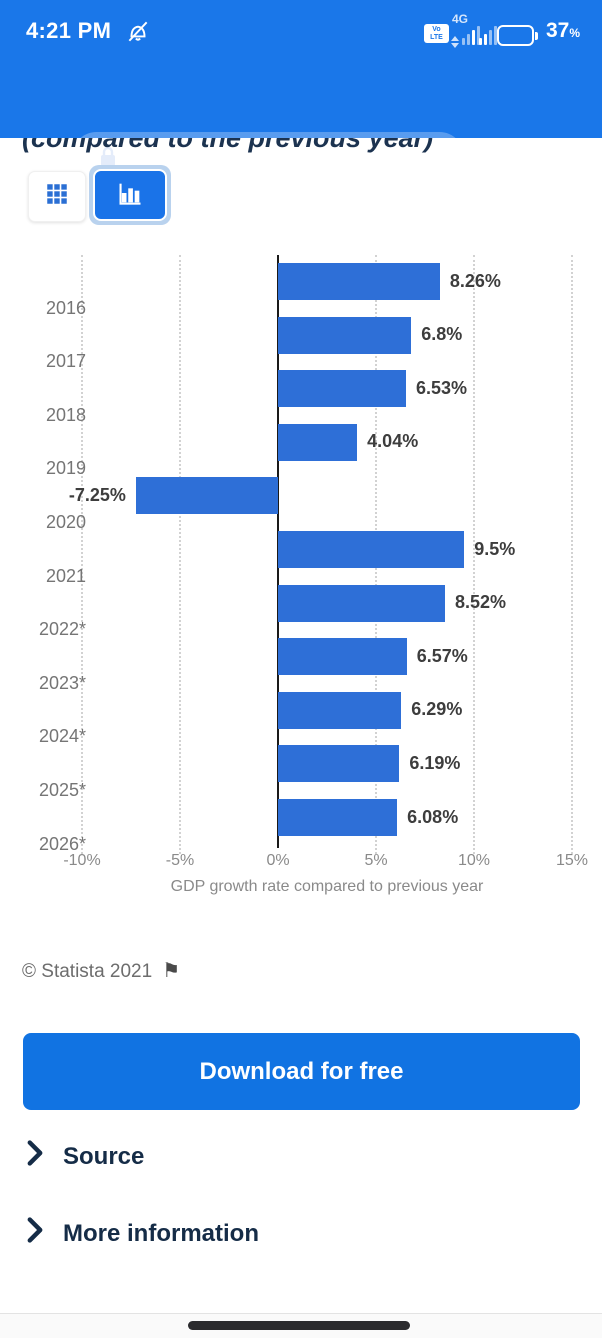 The width and height of the screenshot is (602, 1338). I want to click on table-icon, so click(57, 196).